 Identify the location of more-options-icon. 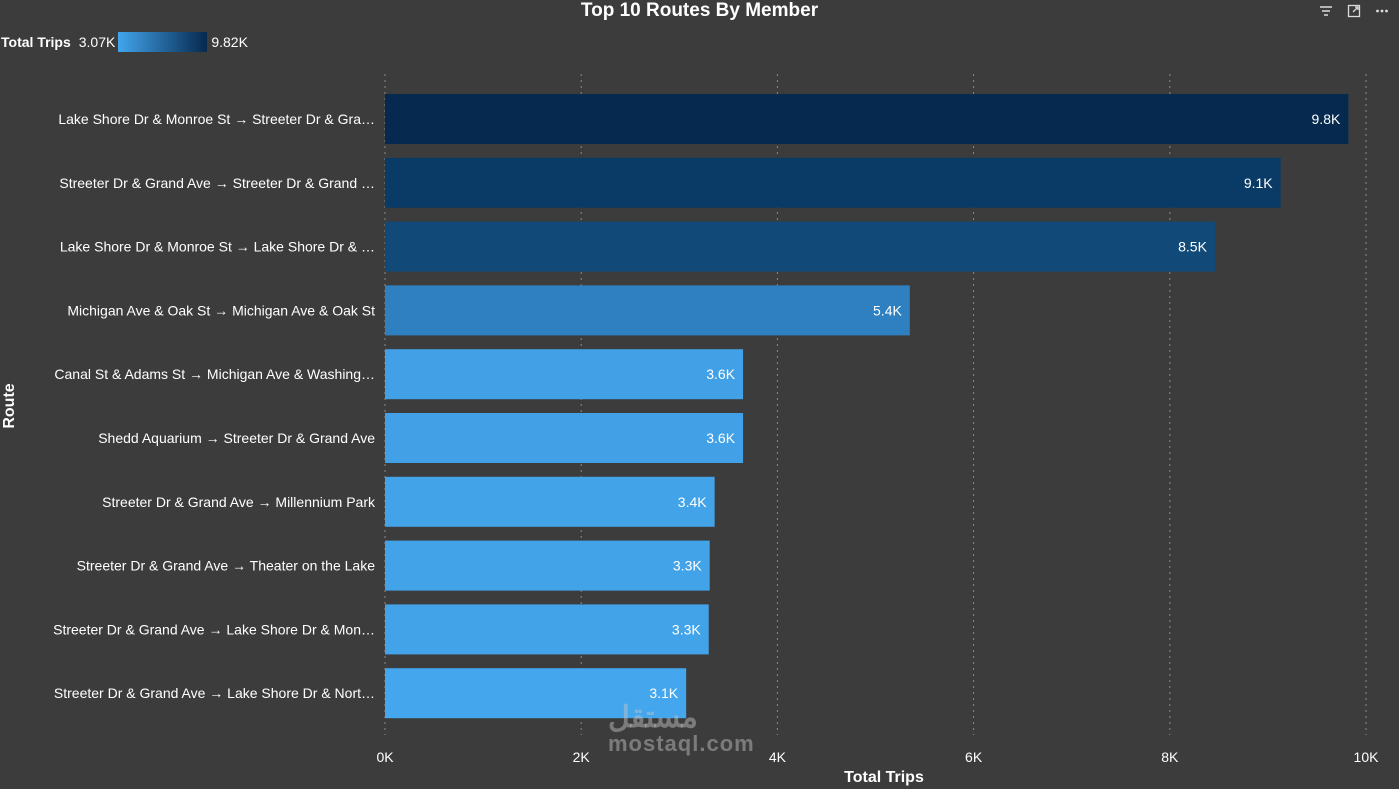
(1382, 11).